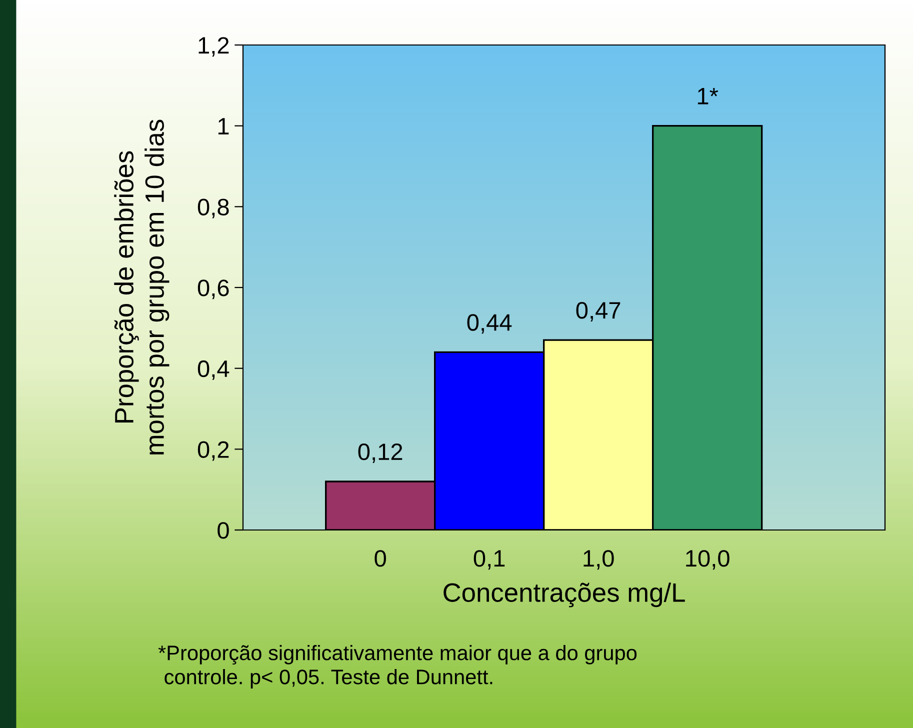  Describe the element at coordinates (214, 370) in the screenshot. I see `y-tick-label: 0,4` at that location.